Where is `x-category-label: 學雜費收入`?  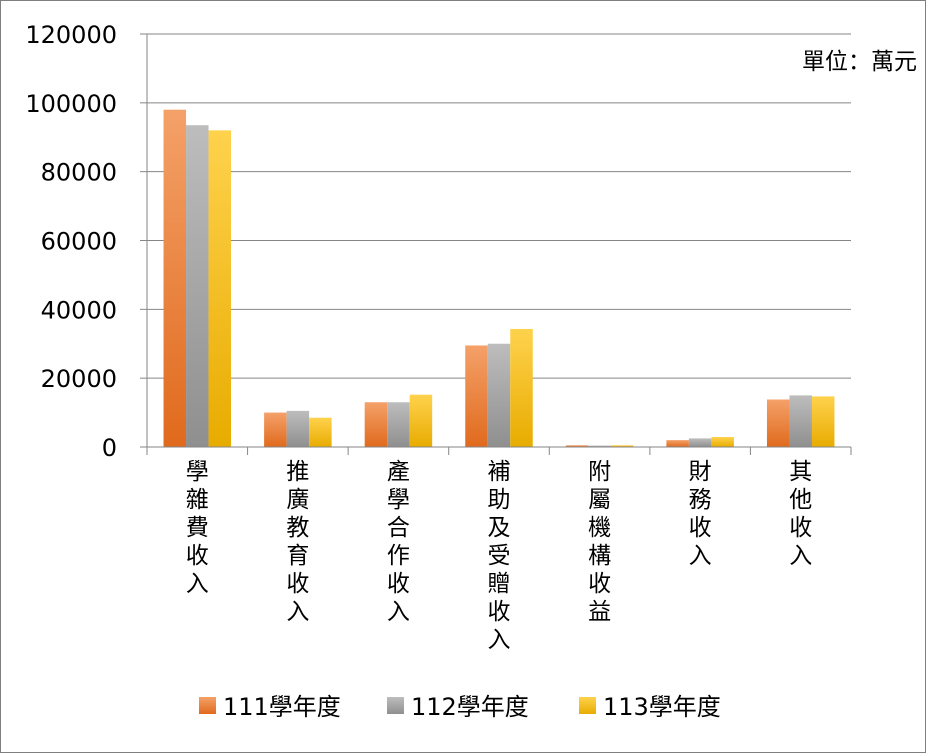 x-category-label: 學雜費收入 is located at coordinates (197, 528).